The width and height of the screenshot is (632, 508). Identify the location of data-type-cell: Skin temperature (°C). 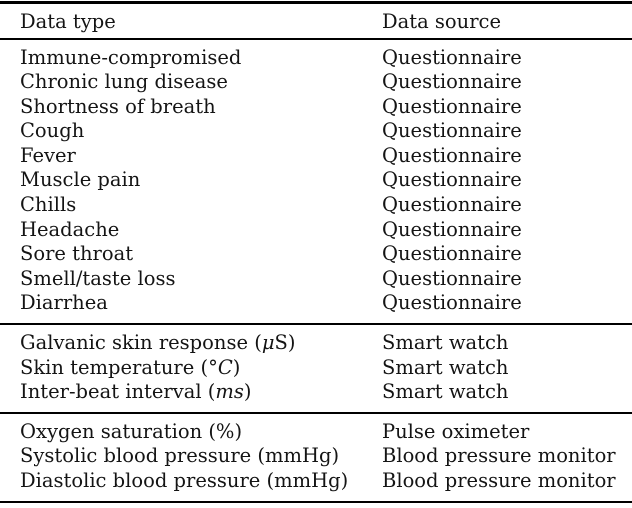
(191, 368).